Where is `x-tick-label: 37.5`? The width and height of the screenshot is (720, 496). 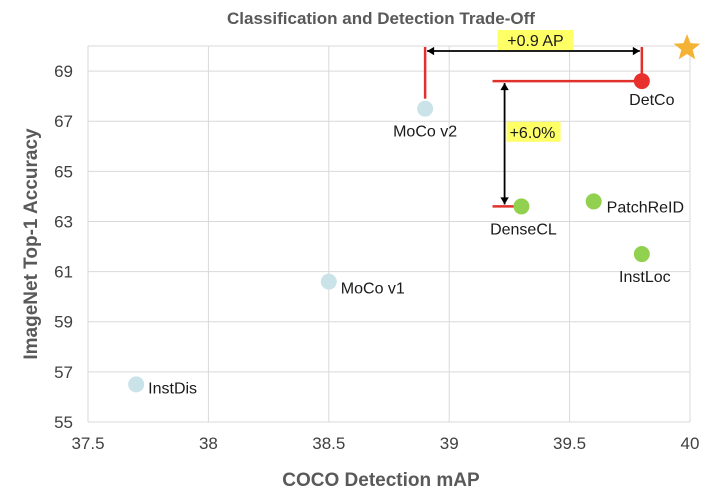
x-tick-label: 37.5 is located at coordinates (87, 443).